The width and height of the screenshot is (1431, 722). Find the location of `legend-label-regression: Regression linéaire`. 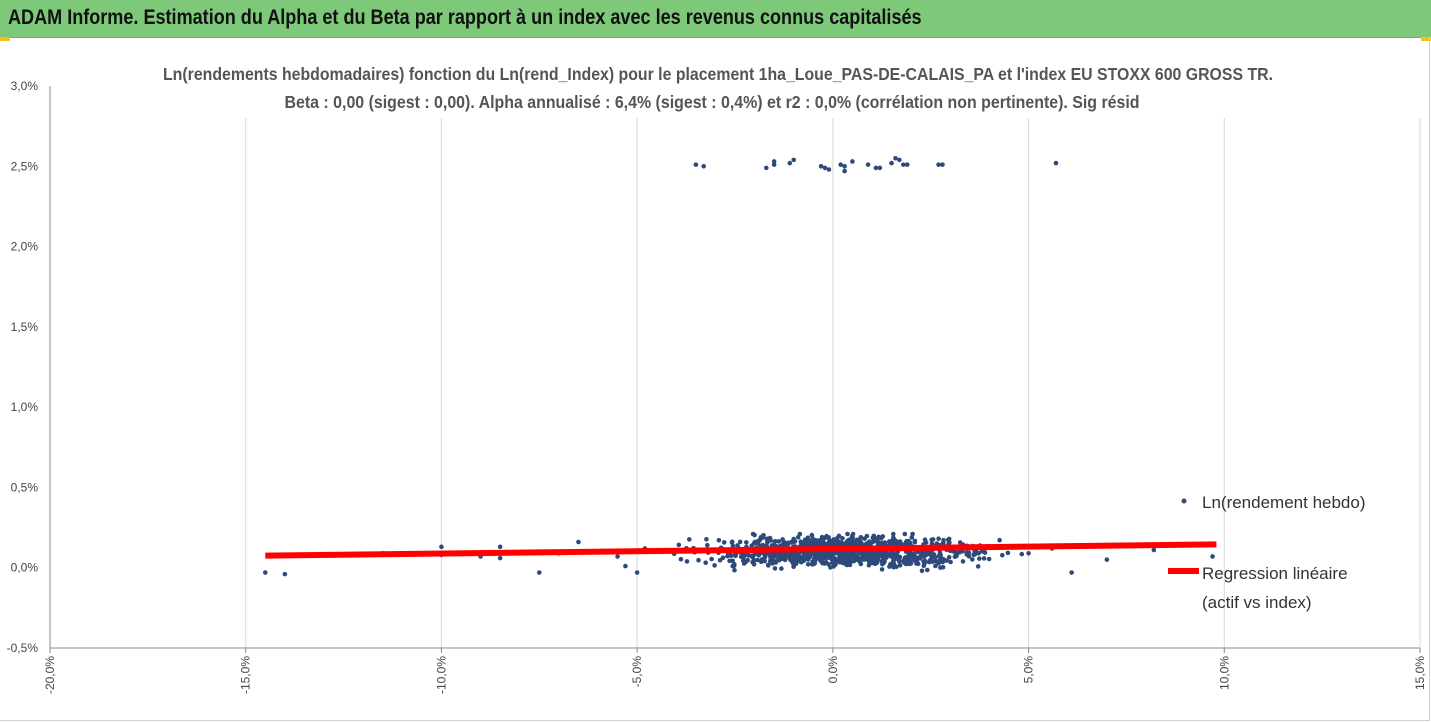

legend-label-regression: Regression linéaire is located at coordinates (1275, 573).